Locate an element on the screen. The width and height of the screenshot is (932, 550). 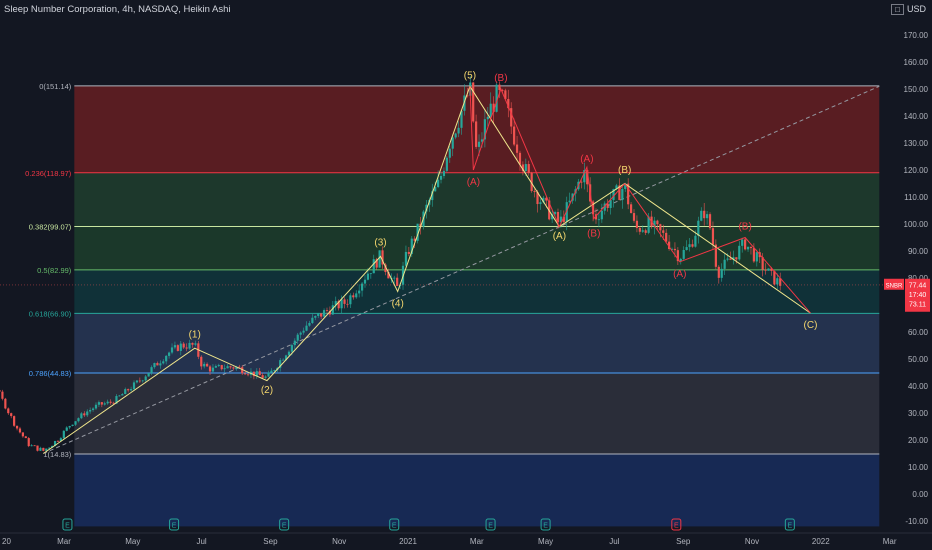
currency-lock-icon: □ is located at coordinates (897, 9).